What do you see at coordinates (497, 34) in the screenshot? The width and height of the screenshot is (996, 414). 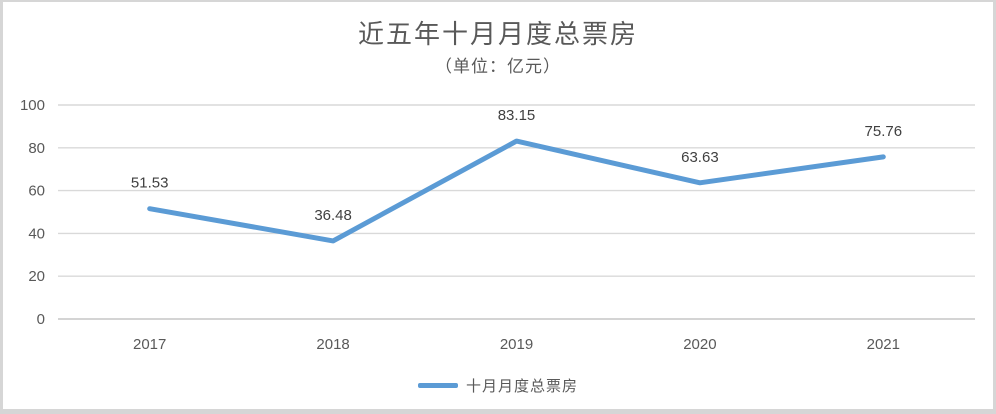 I see `chart-title: 近五年十月月度总票房` at bounding box center [497, 34].